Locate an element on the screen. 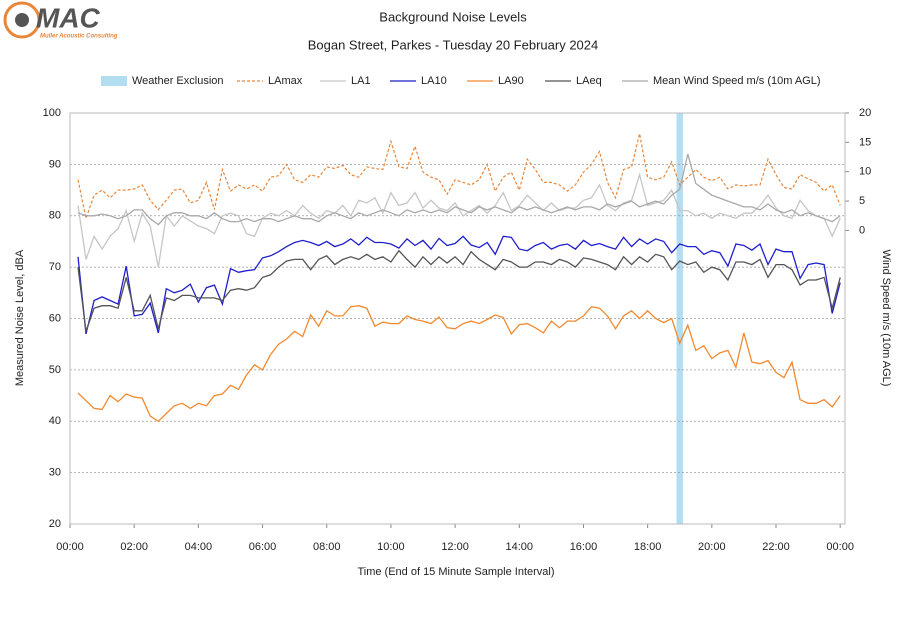  chart-title: Background Noise Levels is located at coordinates (453, 16).